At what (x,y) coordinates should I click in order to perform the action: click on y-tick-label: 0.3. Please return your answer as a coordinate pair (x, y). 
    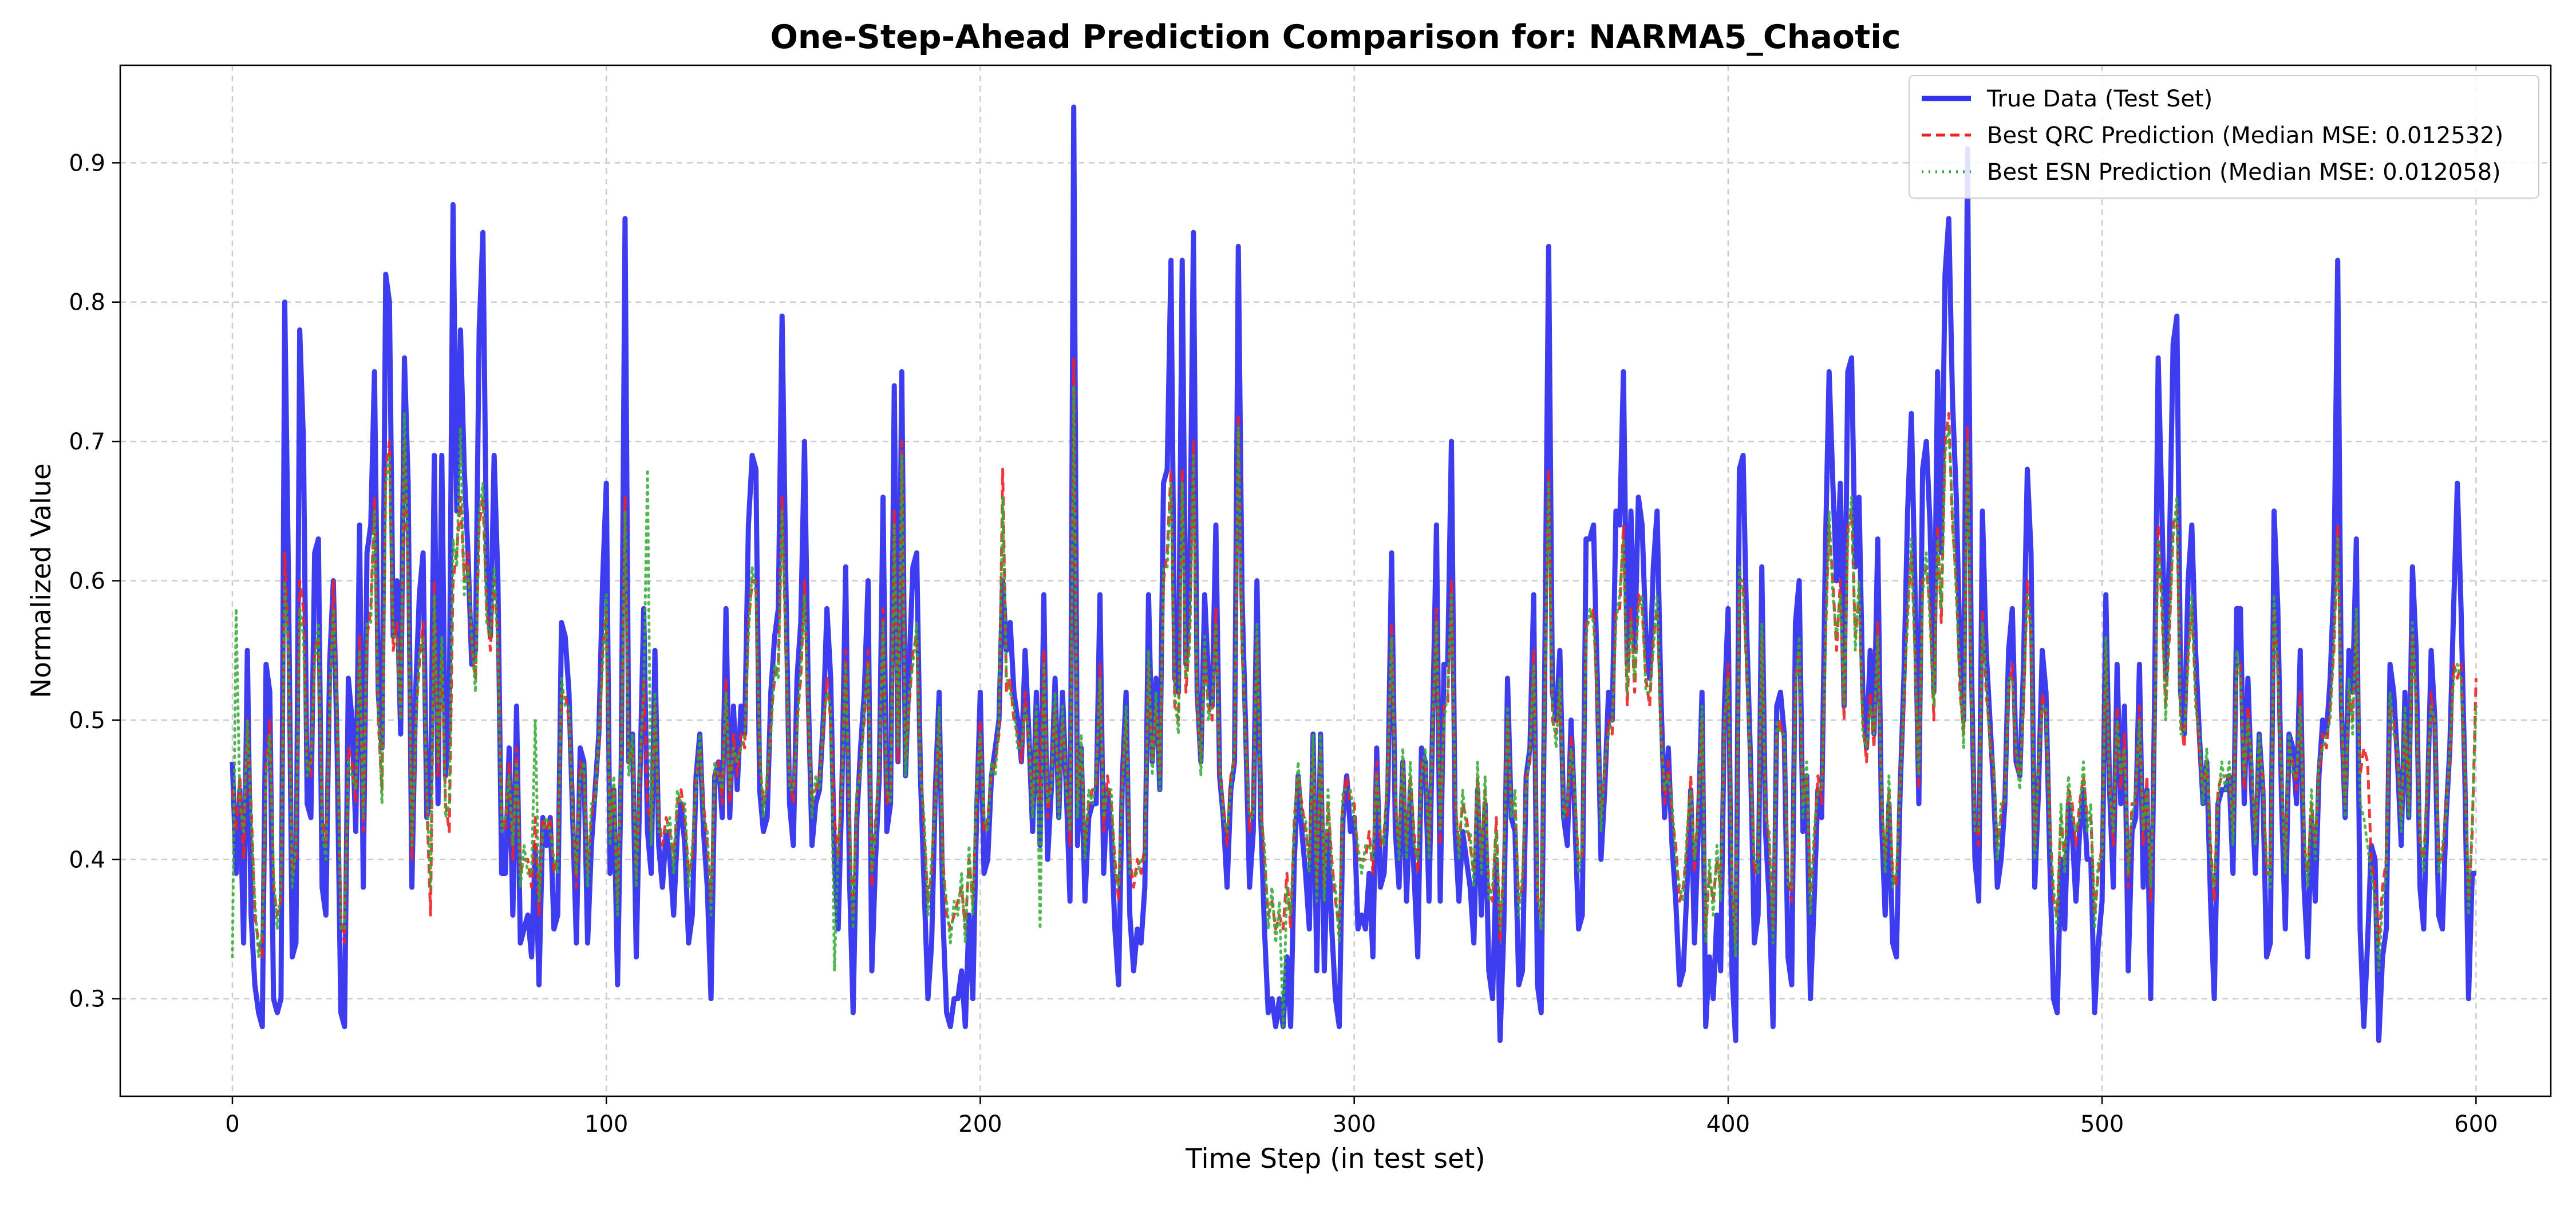
    Looking at the image, I should click on (87, 999).